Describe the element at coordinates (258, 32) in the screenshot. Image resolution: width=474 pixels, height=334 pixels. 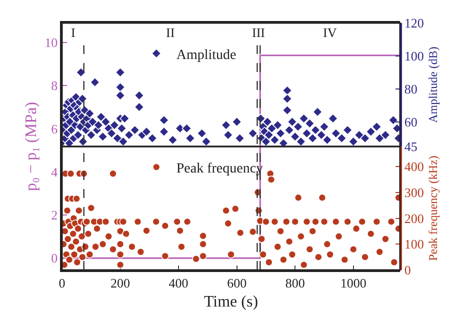
I see `annotation: III` at that location.